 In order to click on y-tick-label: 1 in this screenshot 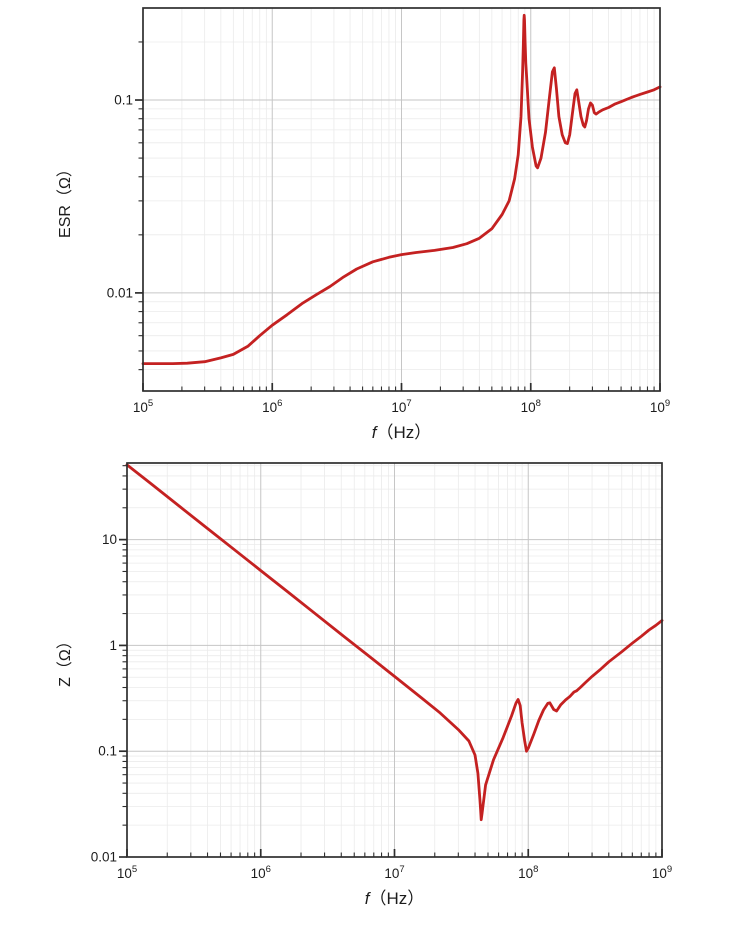, I will do `click(113, 645)`.